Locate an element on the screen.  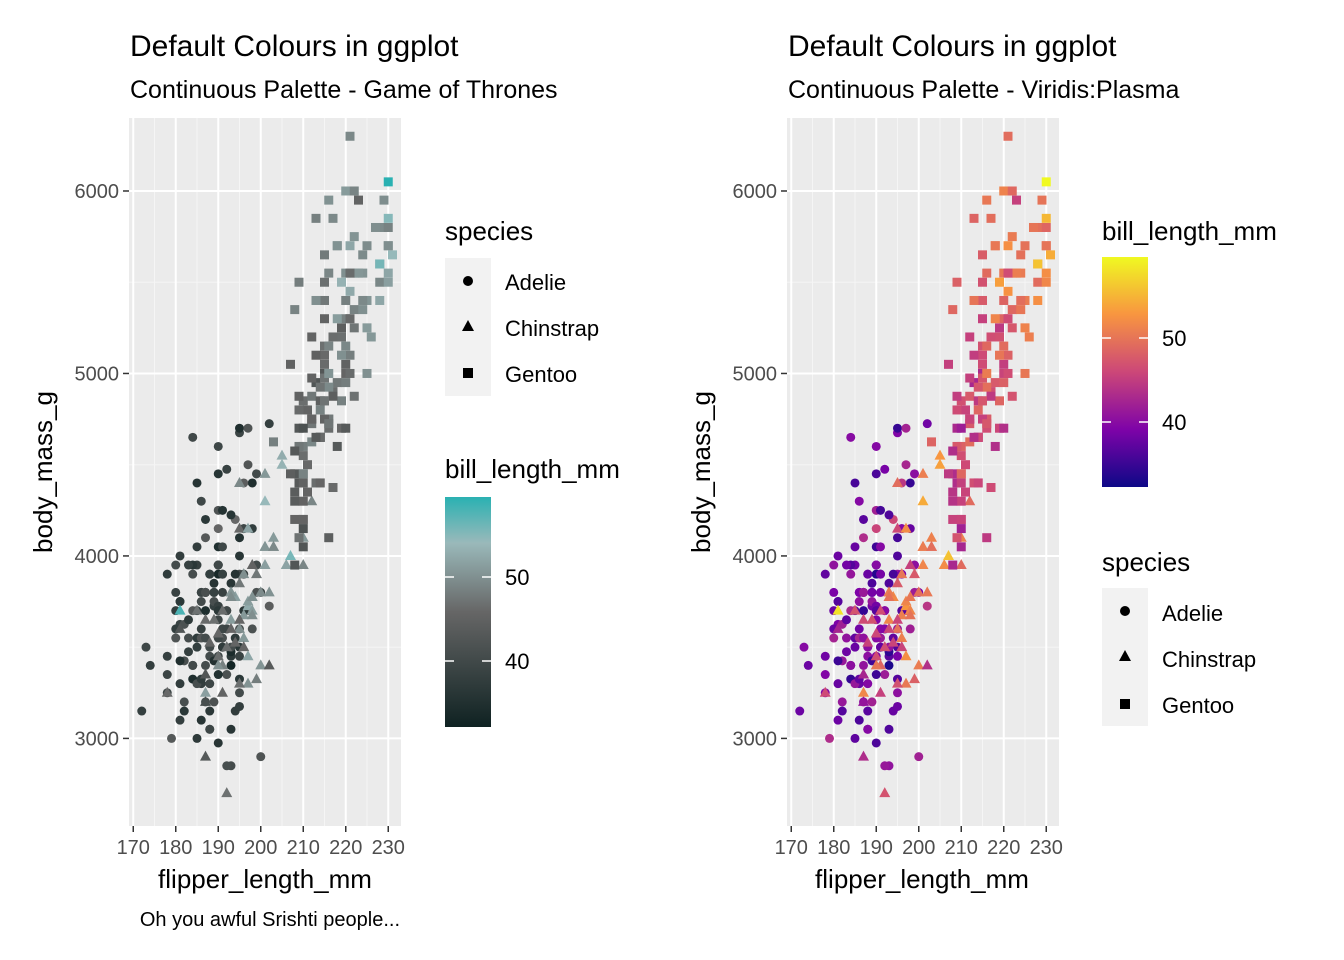
x-tick-label: 190 is located at coordinates (218, 848).